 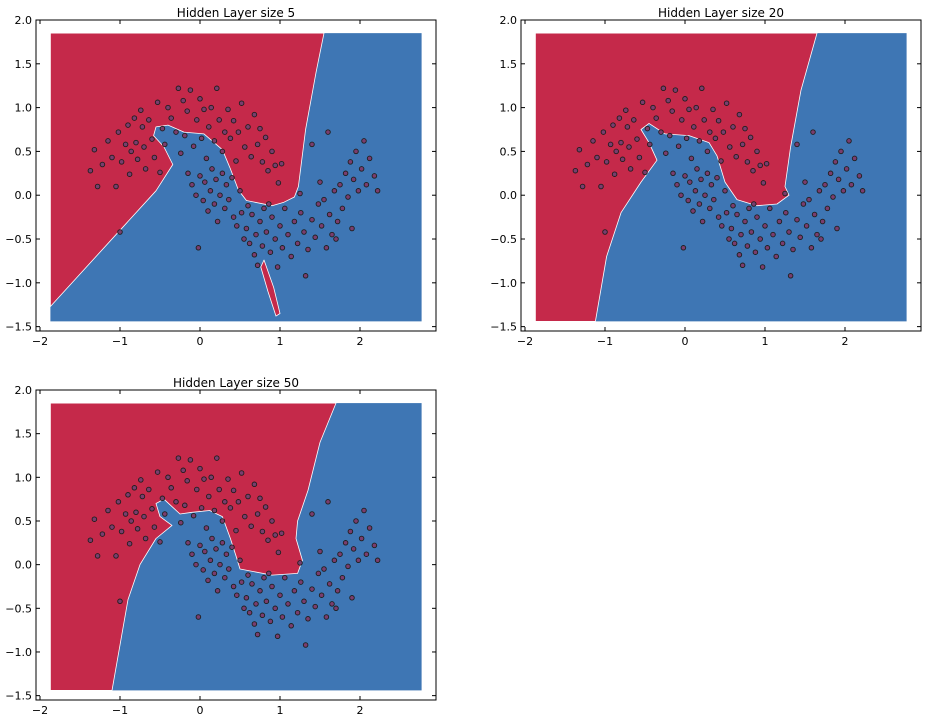 What do you see at coordinates (280, 710) in the screenshot?
I see `x-tick-label: 1` at bounding box center [280, 710].